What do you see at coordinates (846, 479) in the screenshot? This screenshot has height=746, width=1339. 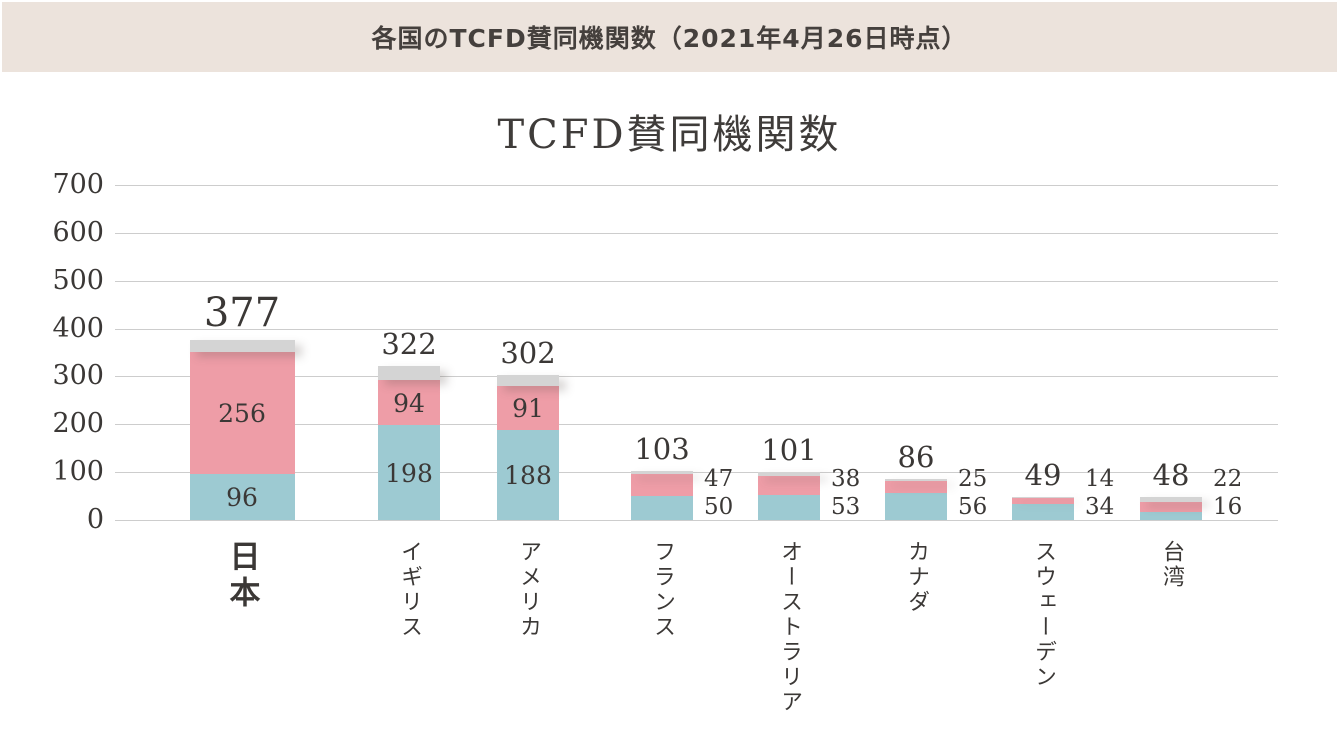 I see `bar-australia-value-middle-segment: 38` at bounding box center [846, 479].